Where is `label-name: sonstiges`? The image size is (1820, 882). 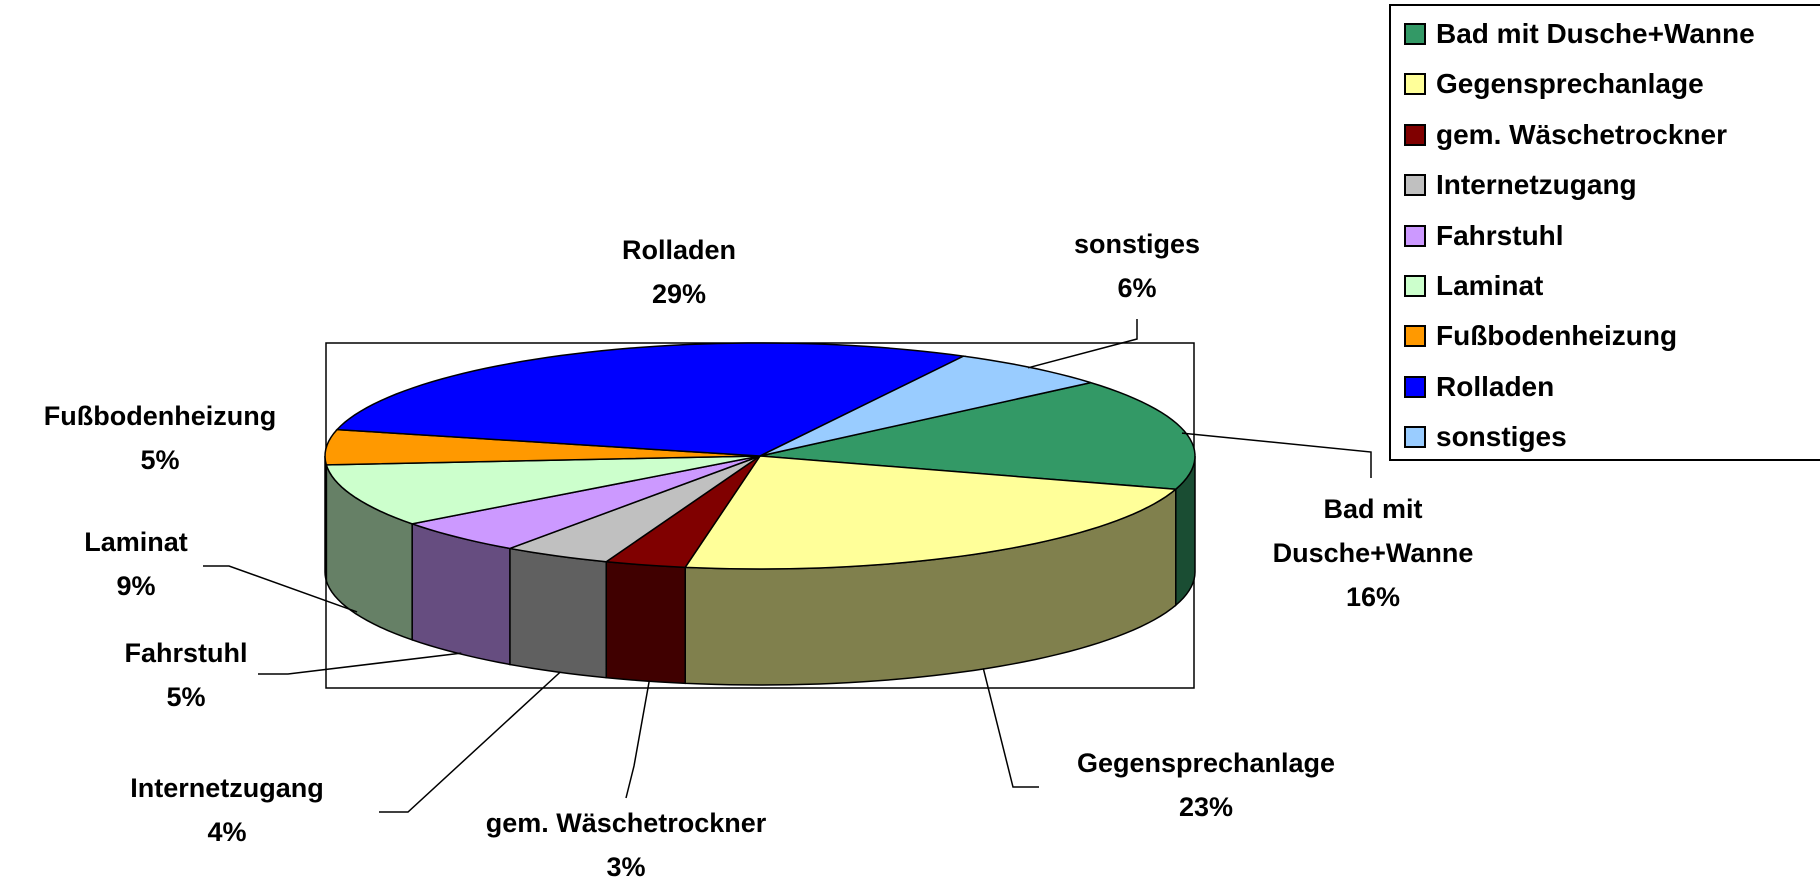
label-name: sonstiges is located at coordinates (1137, 244).